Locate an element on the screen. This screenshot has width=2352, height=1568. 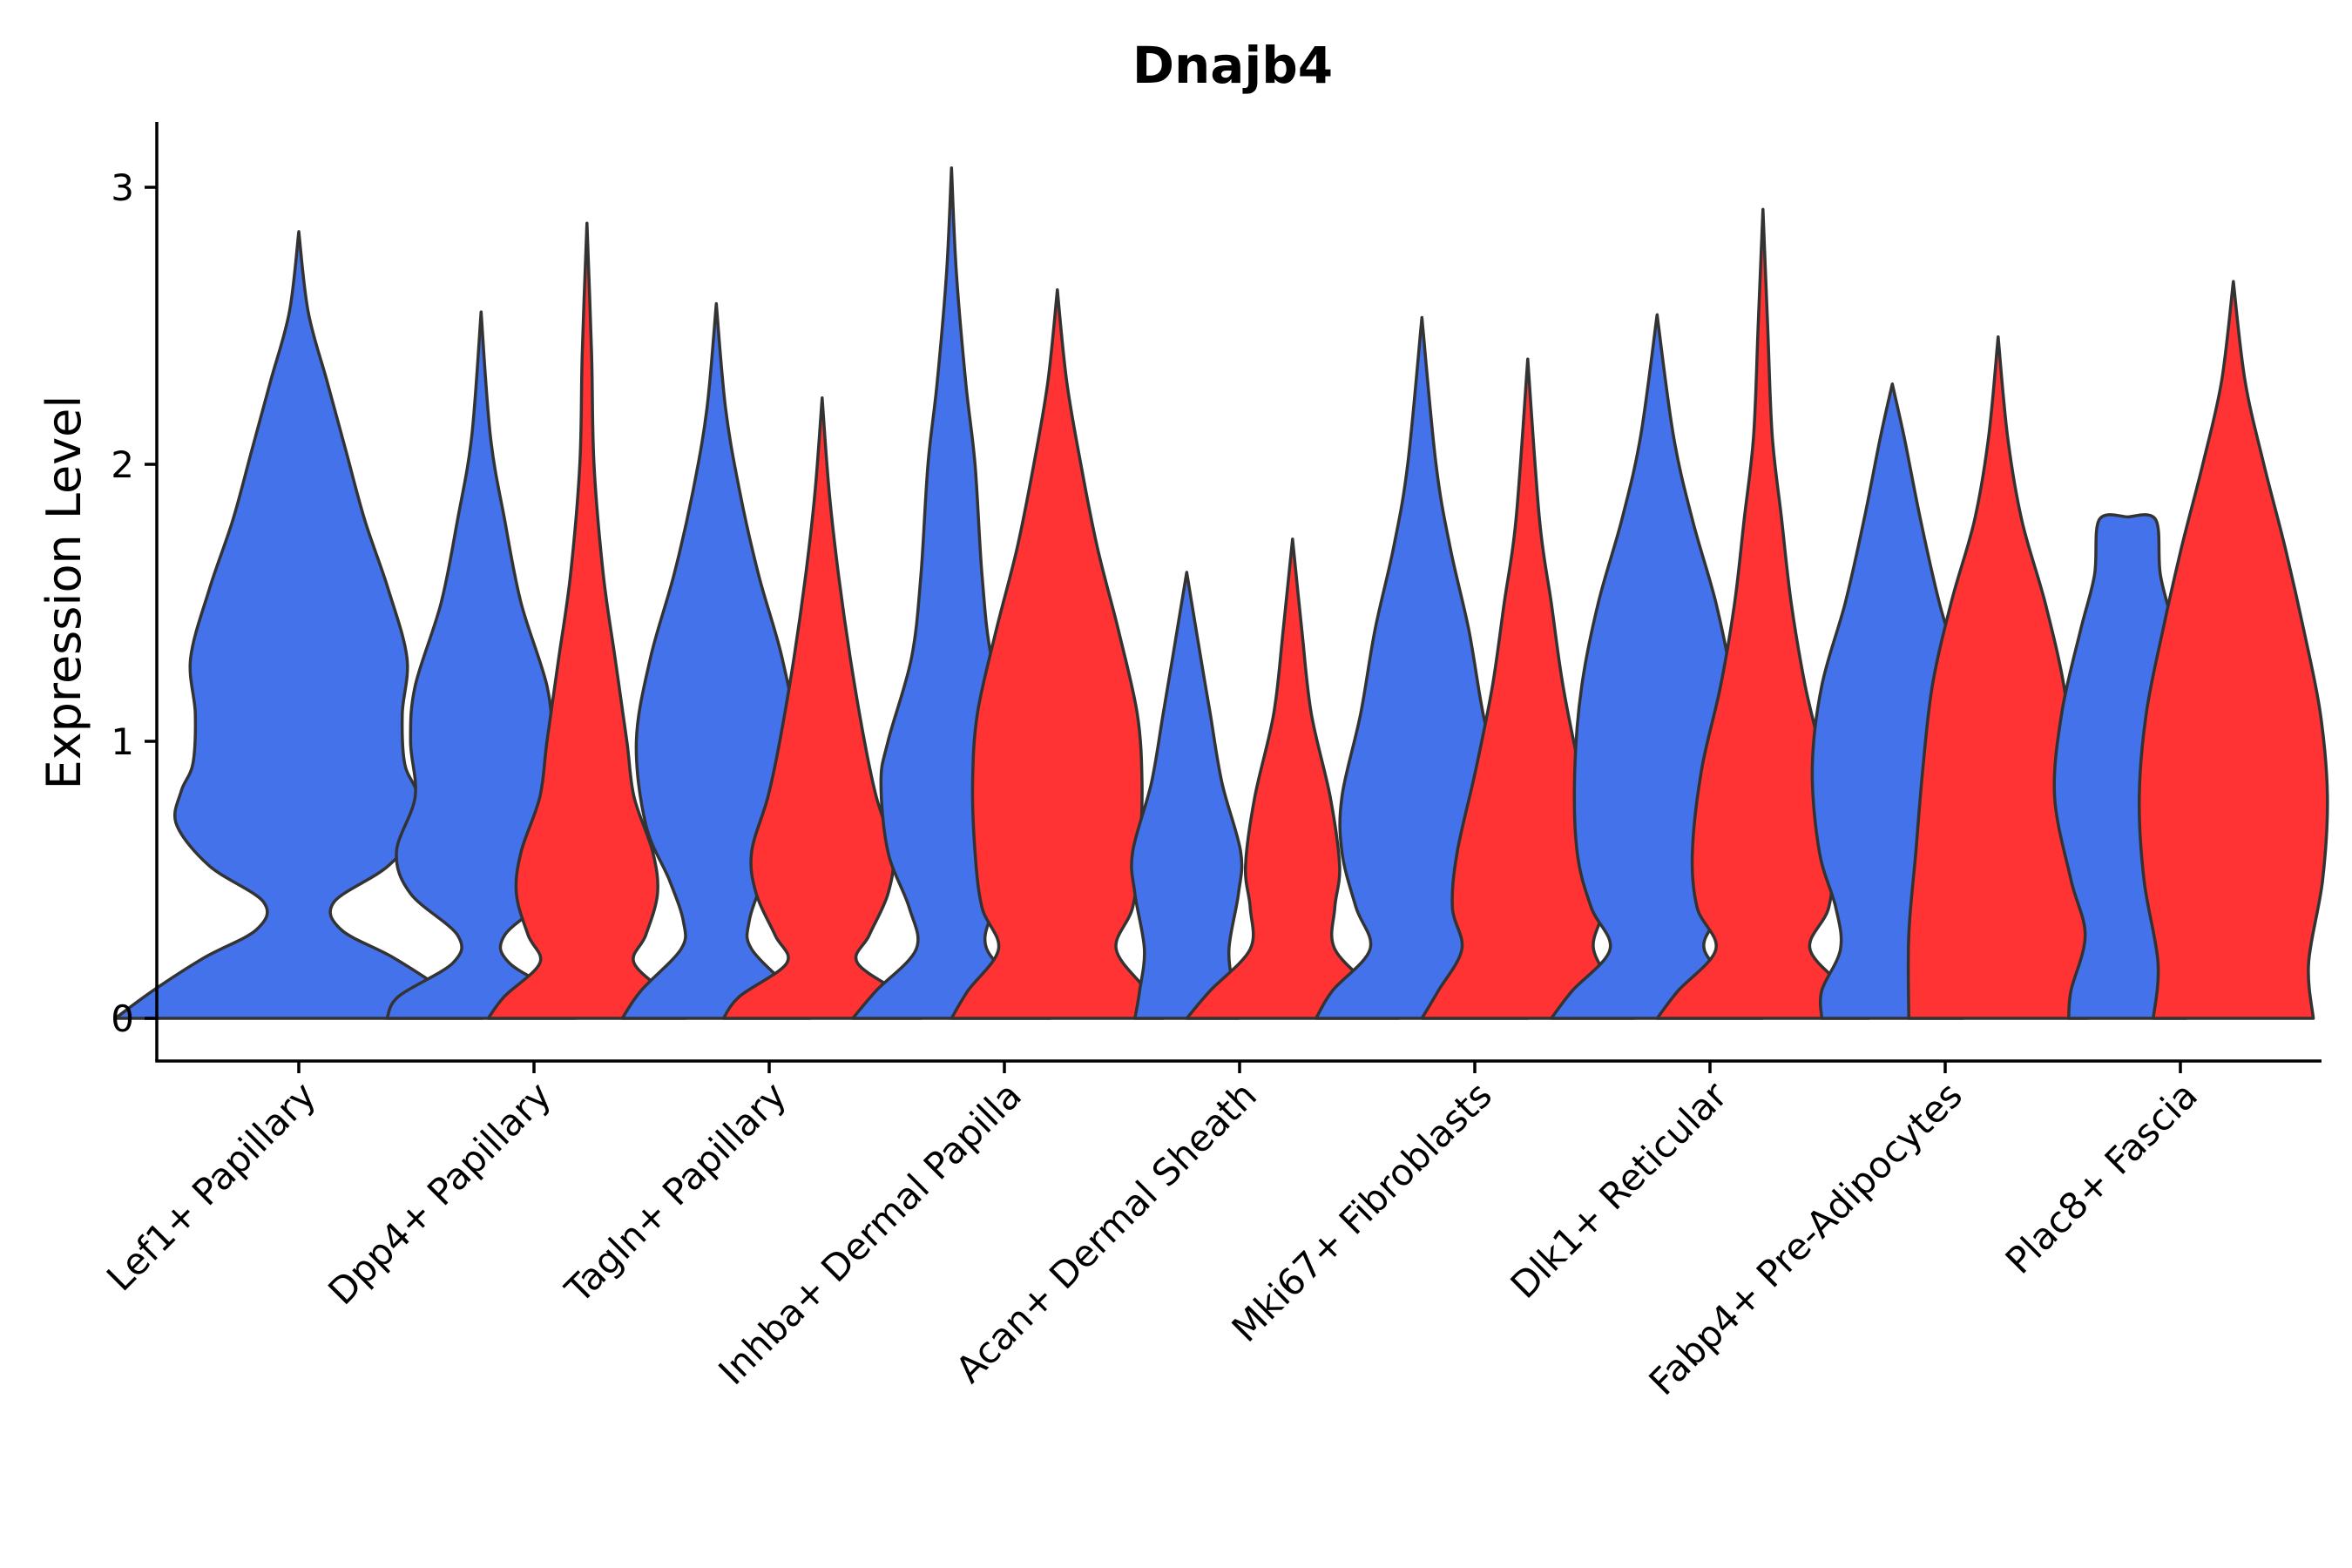
x-tick-label: Dpp4+ Papillary is located at coordinates (439, 1193).